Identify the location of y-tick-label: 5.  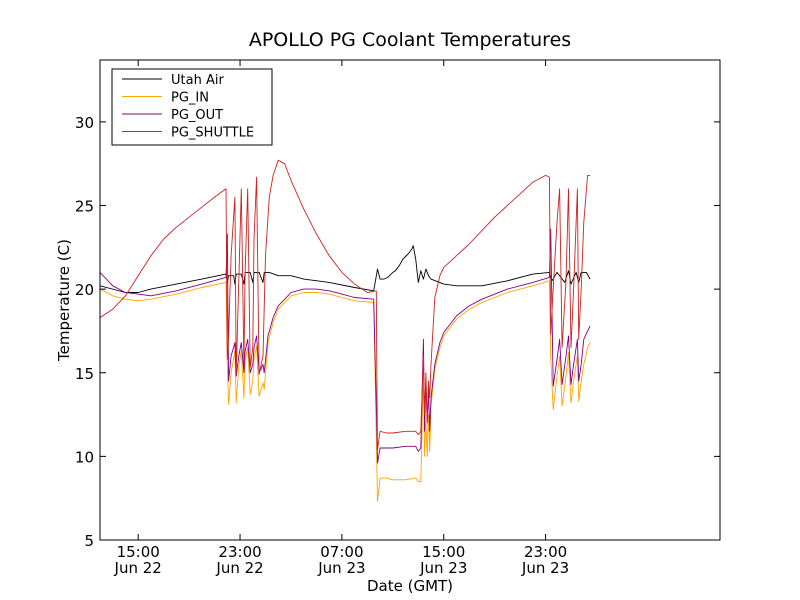
(89, 541).